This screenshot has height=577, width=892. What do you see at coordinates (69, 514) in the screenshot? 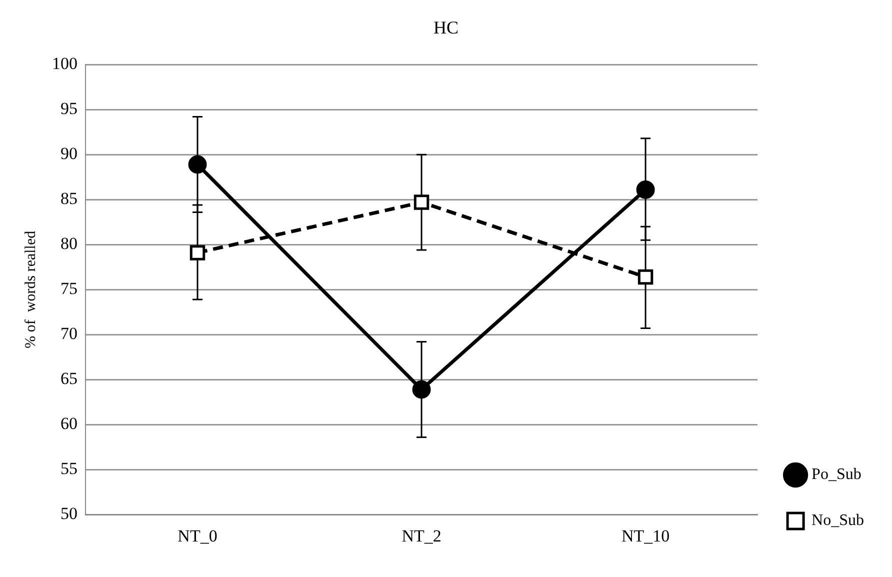
I see `y-tick-label: 50` at bounding box center [69, 514].